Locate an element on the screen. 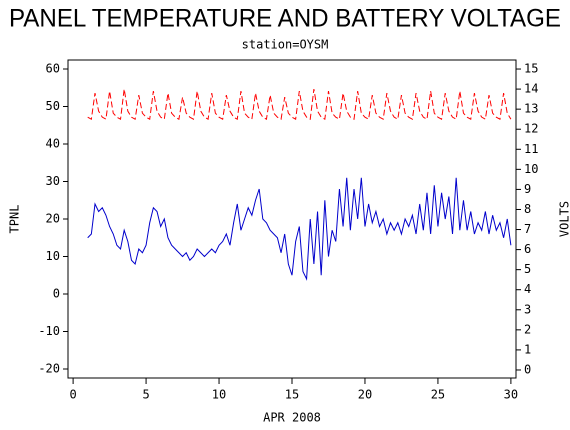 Image resolution: width=570 pixels, height=430 pixels. y2-tick-label: 10 is located at coordinates (531, 169).